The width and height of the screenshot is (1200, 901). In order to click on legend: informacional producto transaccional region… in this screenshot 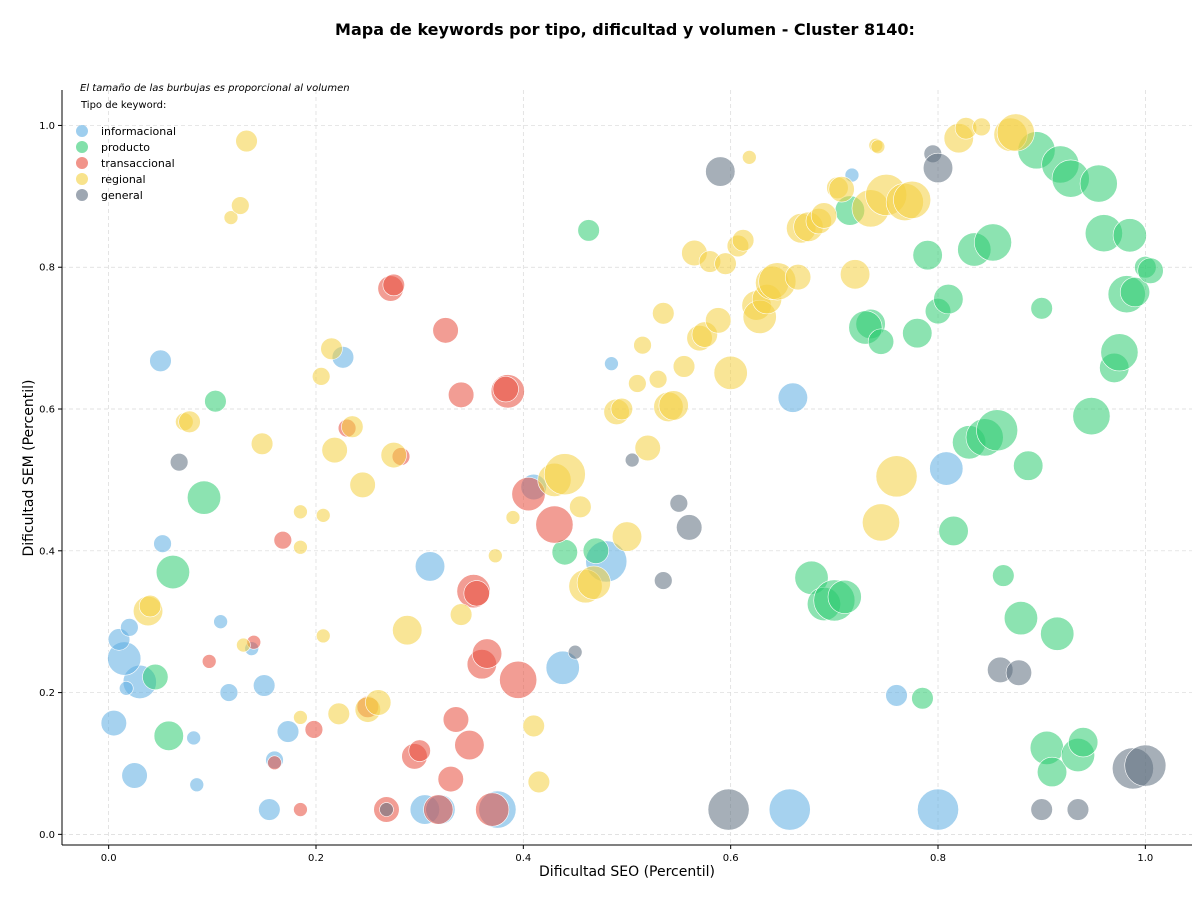, I will do `click(126, 163)`.